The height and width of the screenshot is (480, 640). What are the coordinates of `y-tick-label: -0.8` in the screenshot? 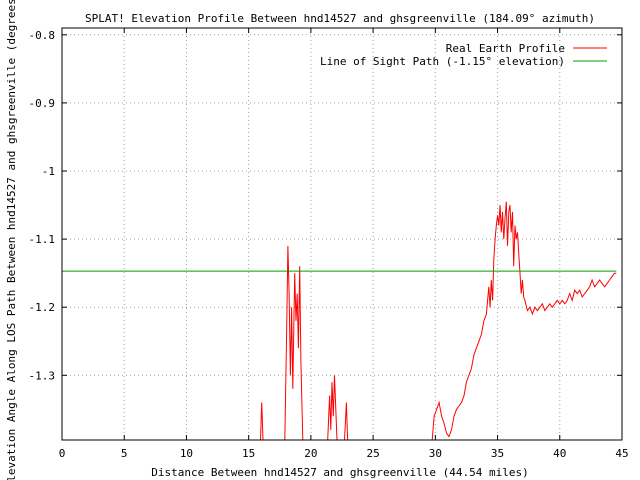 It's located at (42, 35).